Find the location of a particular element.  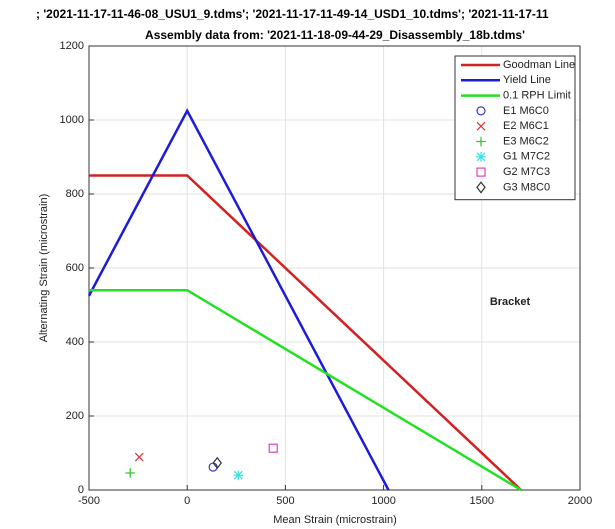

y-tick-label: 800 is located at coordinates (75, 194).